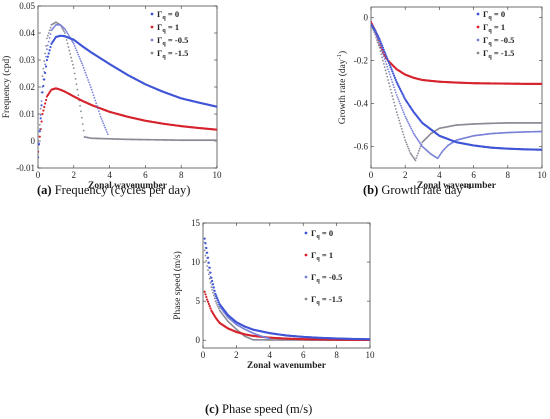  What do you see at coordinates (286, 285) in the screenshot?
I see `plot-frame` at bounding box center [286, 285].